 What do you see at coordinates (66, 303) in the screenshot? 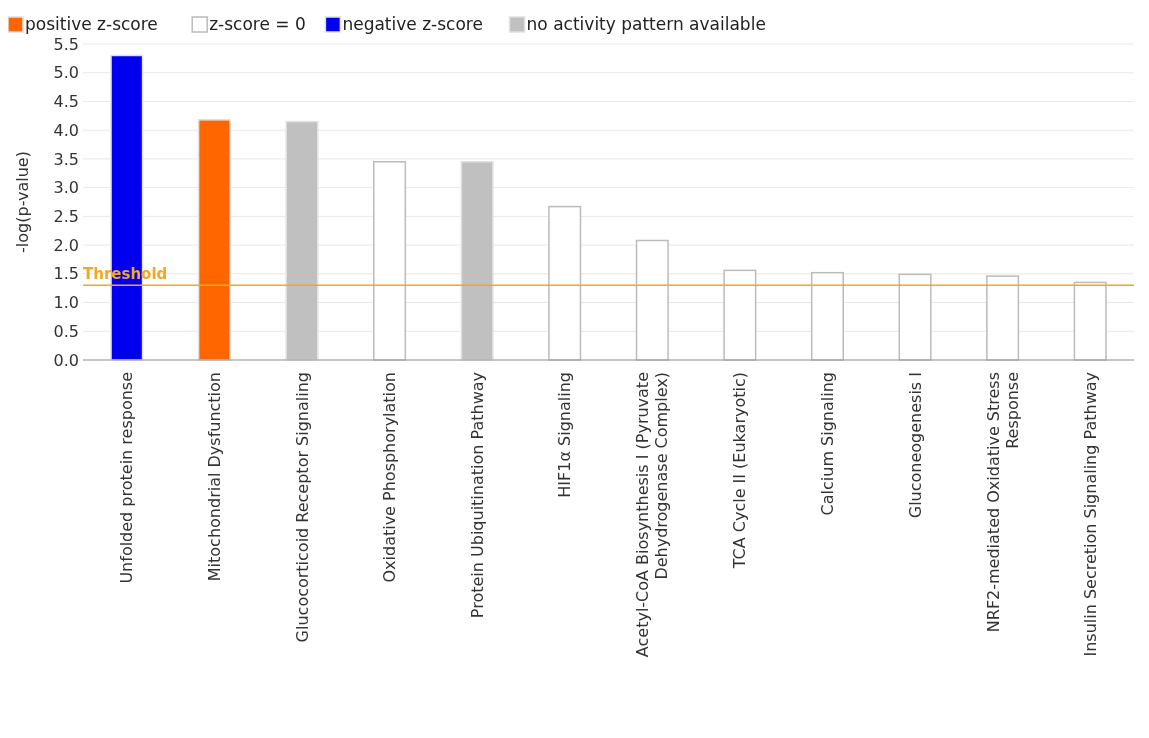
I see `y-tick-label: 1.0` at bounding box center [66, 303].